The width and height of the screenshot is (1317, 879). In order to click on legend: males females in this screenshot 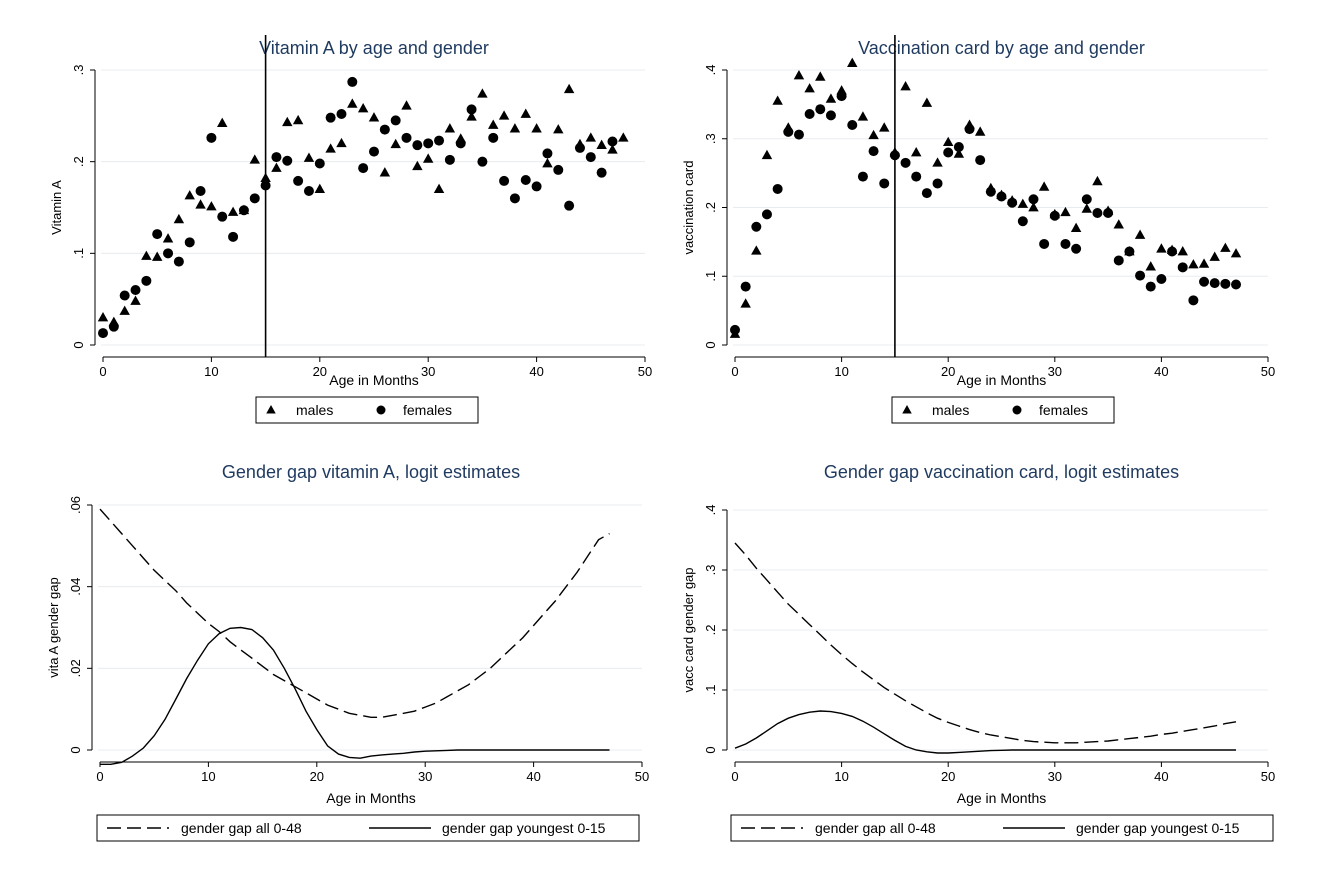, I will do `click(1003, 410)`.